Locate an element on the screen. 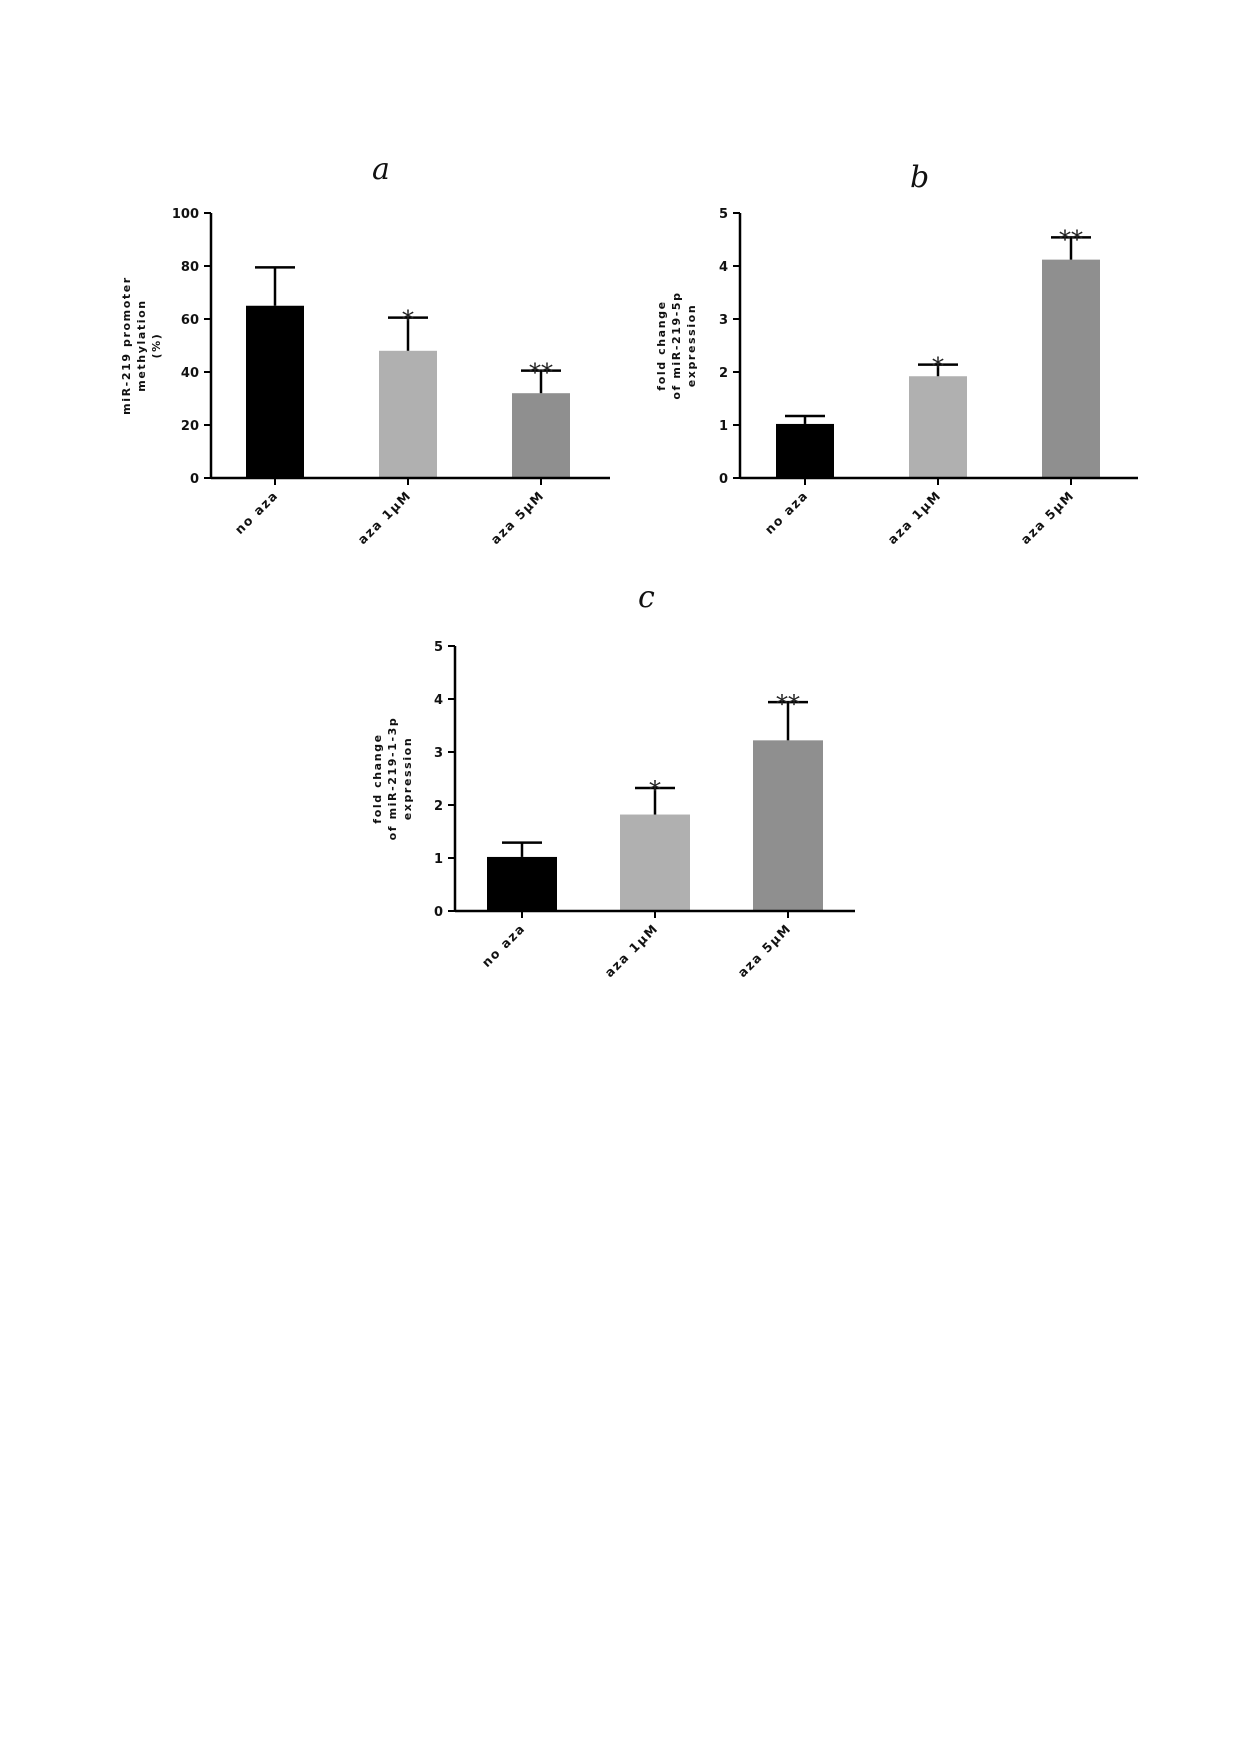  chart-a-significance-1: * is located at coordinates (408, 320).